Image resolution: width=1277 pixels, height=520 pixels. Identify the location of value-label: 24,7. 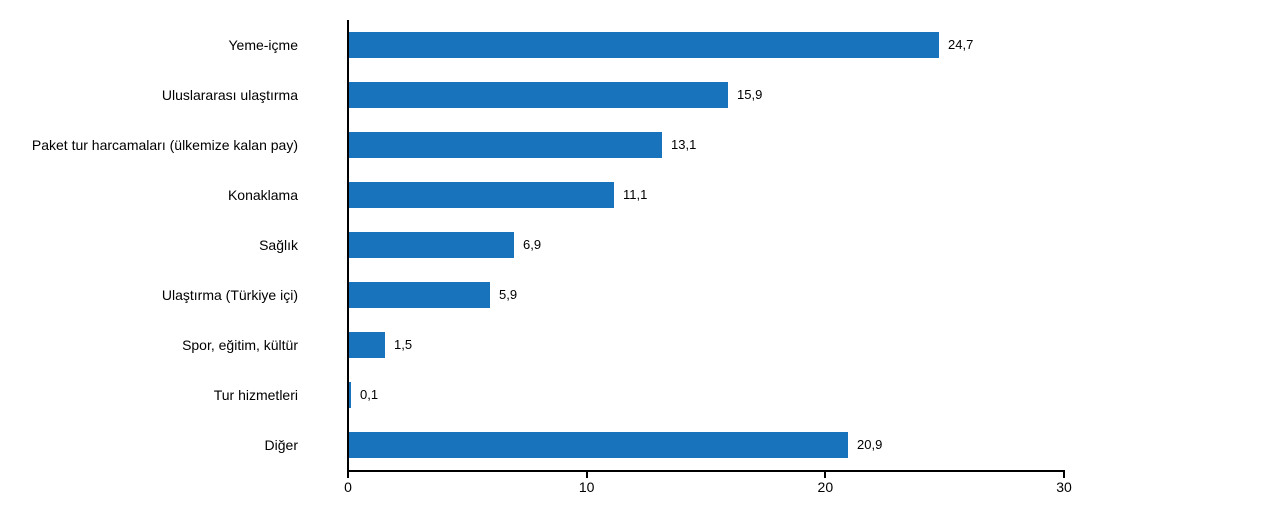
(961, 44).